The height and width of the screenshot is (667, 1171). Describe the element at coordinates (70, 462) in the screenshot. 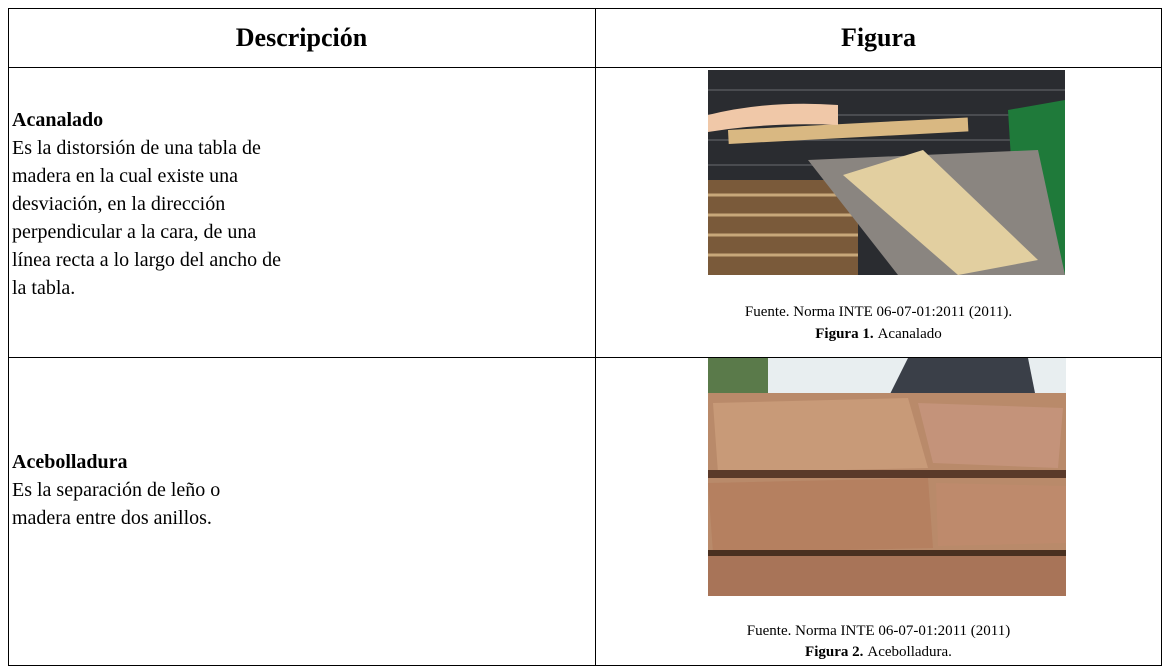

I see `term: Acebolladura` at that location.